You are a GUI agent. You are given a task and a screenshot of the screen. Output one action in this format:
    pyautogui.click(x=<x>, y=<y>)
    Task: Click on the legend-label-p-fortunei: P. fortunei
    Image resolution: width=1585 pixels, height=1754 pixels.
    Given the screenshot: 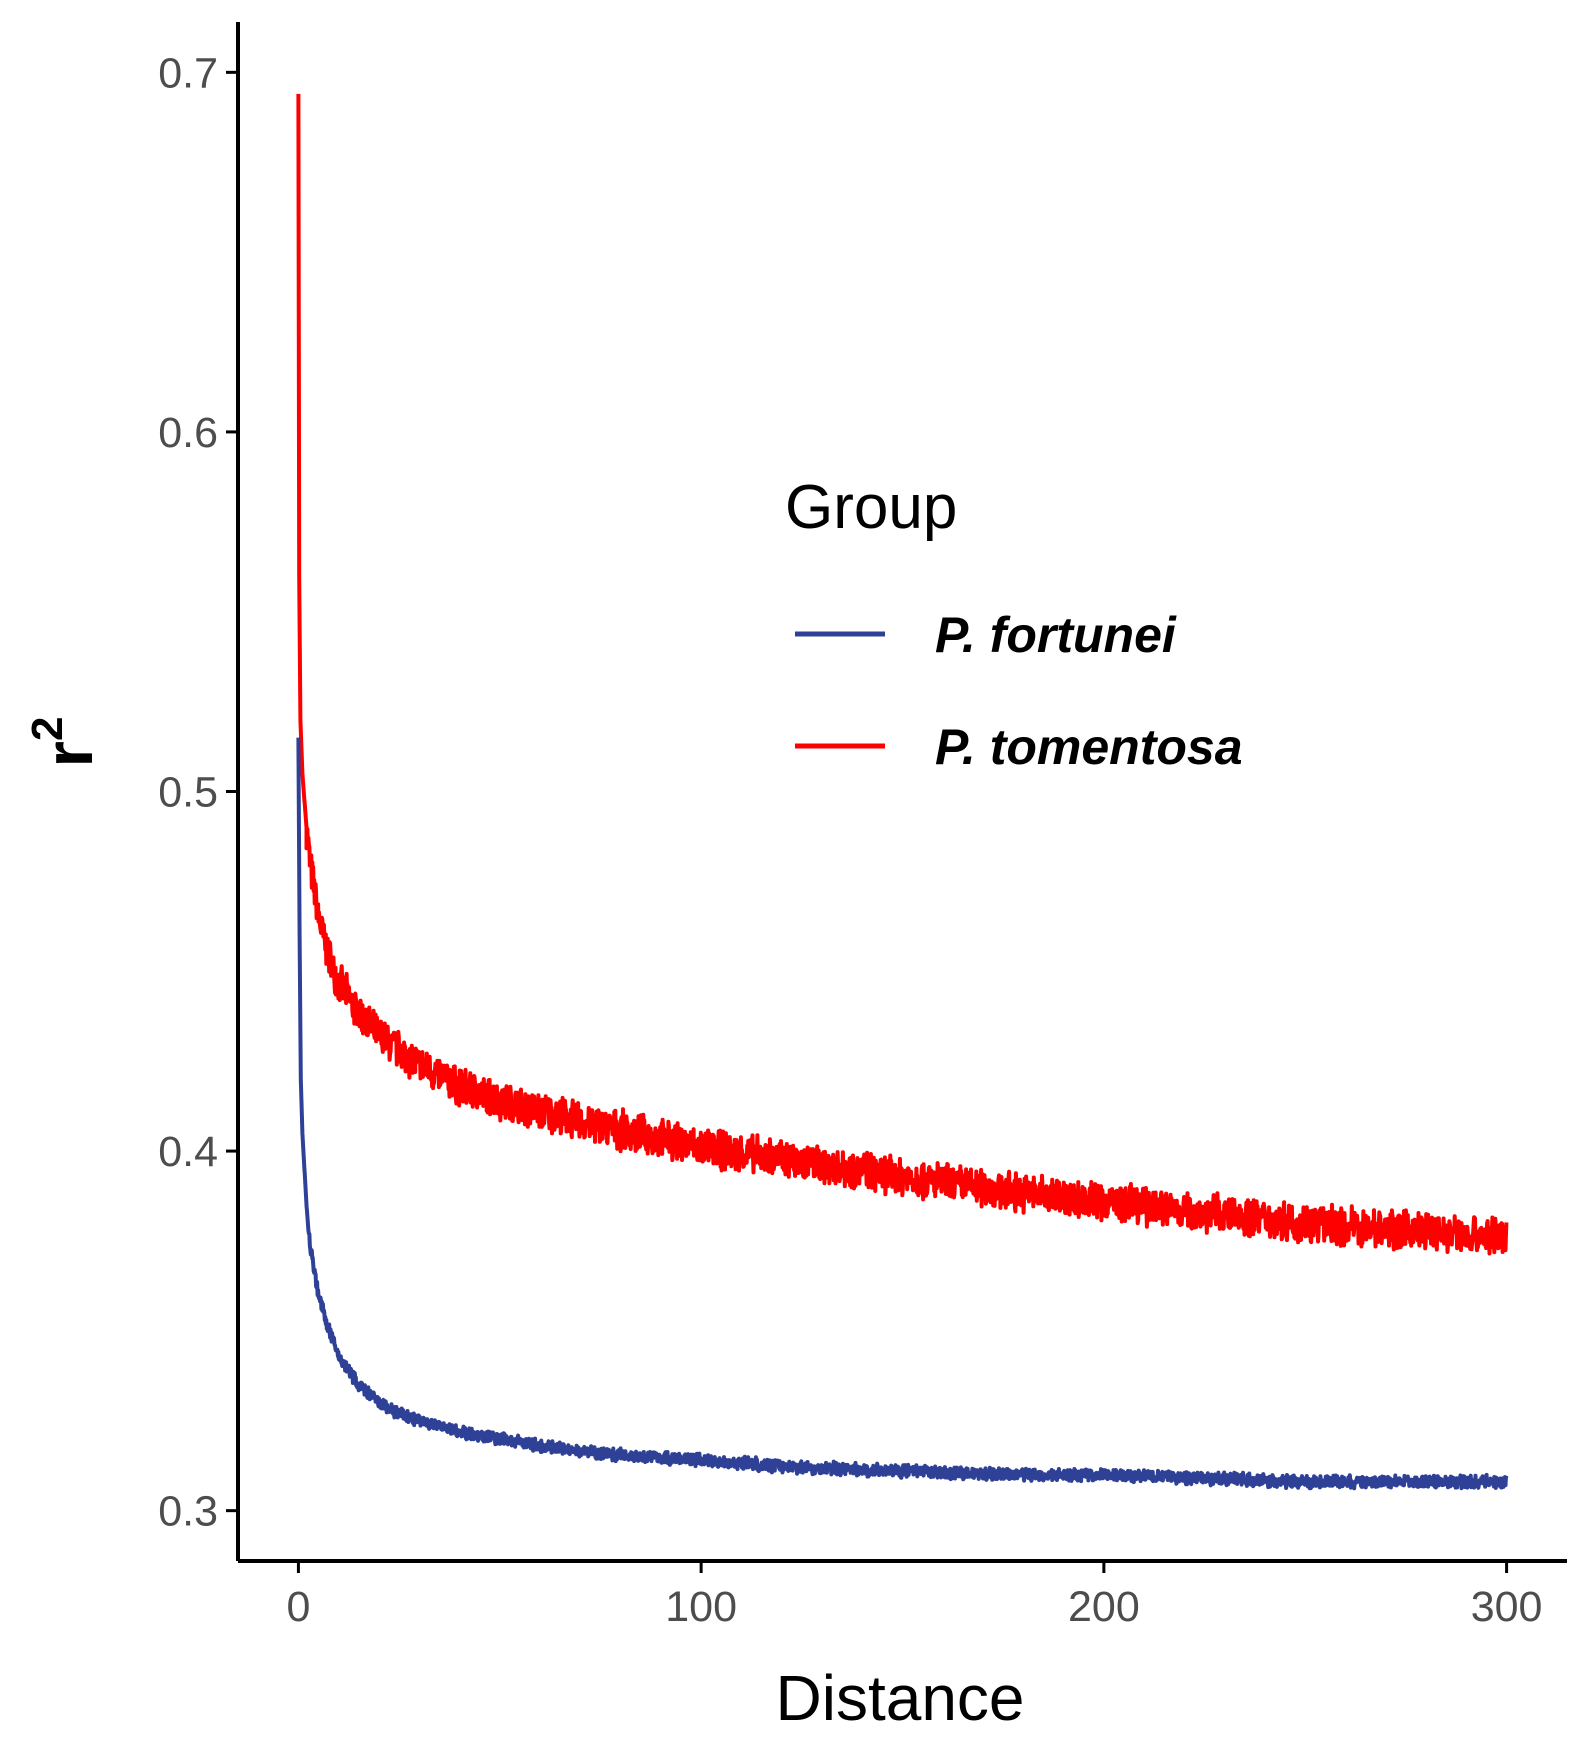 What is the action you would take?
    pyautogui.click(x=1056, y=635)
    